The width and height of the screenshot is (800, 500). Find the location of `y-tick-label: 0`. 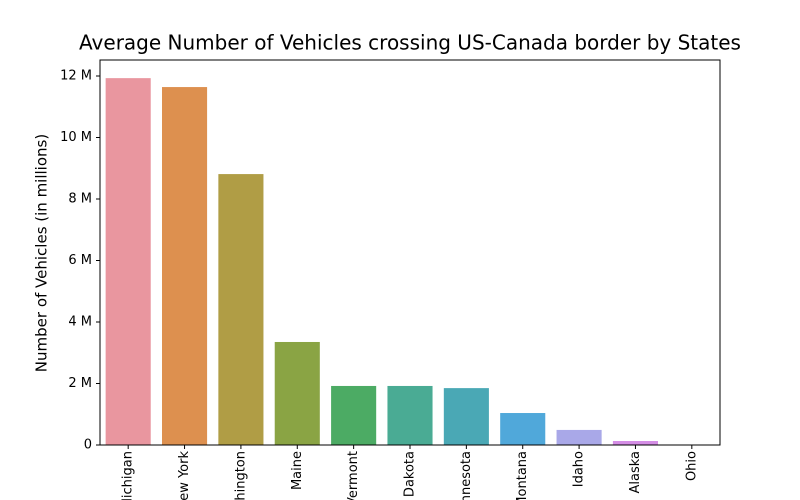

y-tick-label: 0 is located at coordinates (88, 445).